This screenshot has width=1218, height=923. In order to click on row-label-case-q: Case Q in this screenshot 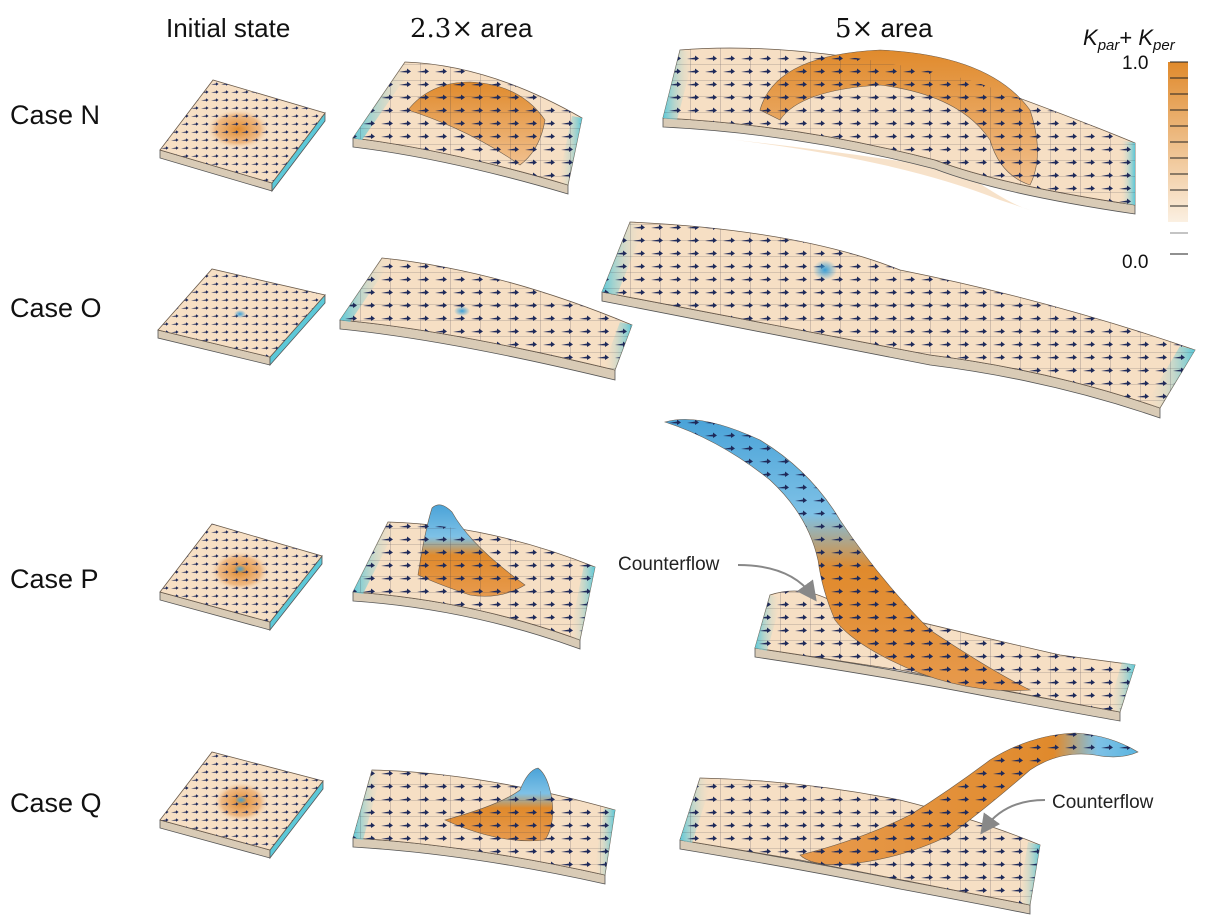, I will do `click(56, 803)`.